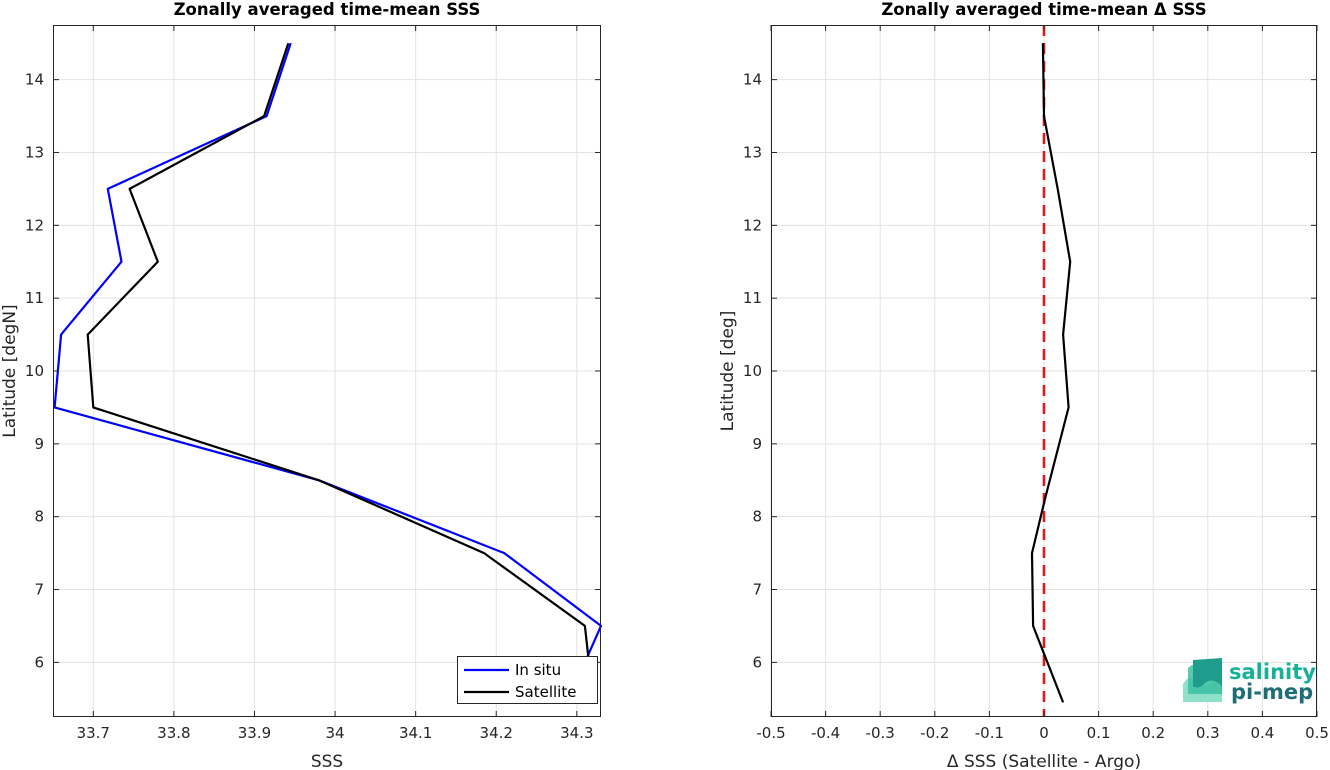  What do you see at coordinates (934, 733) in the screenshot?
I see `x-tick-label: -0.2` at bounding box center [934, 733].